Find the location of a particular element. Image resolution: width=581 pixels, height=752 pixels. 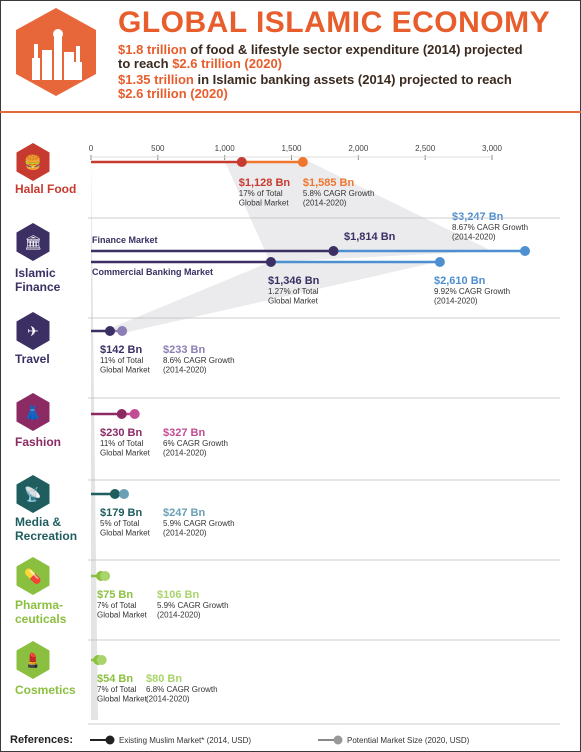

x-tick-label: 1,000 is located at coordinates (225, 148).